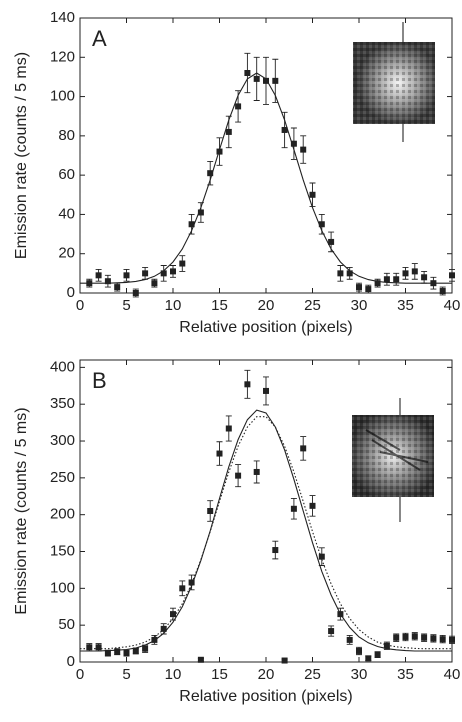  What do you see at coordinates (21, 155) in the screenshot?
I see `y-axis-title: Emission rate (counts / 5 ms)` at bounding box center [21, 155].